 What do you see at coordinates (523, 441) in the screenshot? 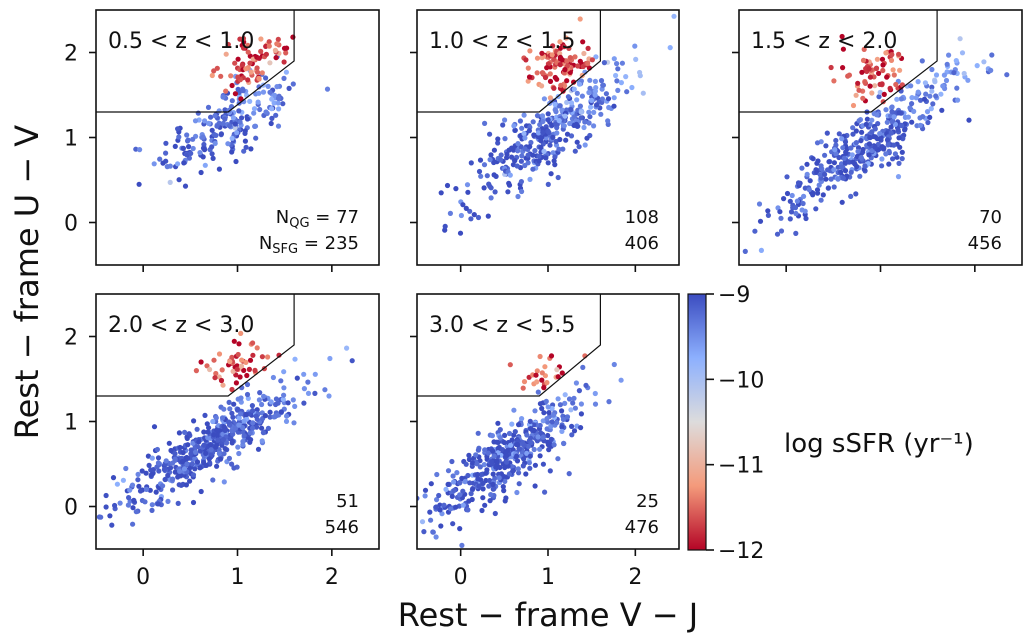
I see `panel-5: 0 1 2 3.0 < z < 5.5 25 476` at bounding box center [523, 441].